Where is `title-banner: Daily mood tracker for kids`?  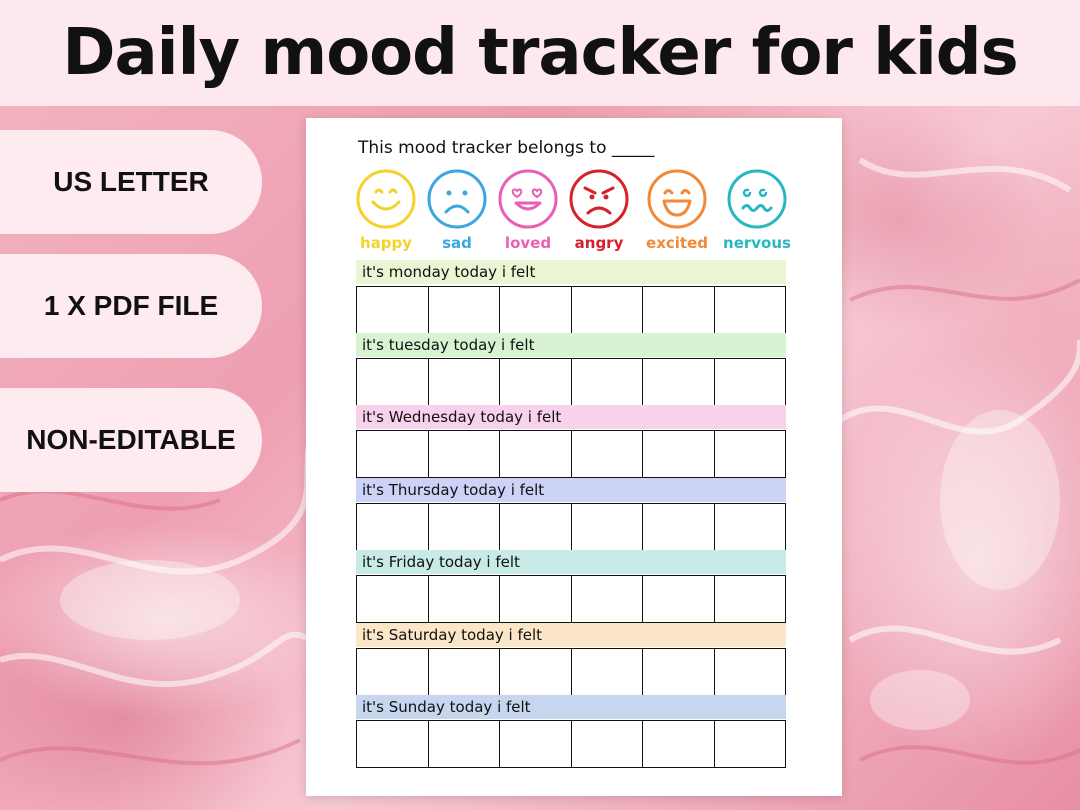
title-banner: Daily mood tracker for kids is located at coordinates (540, 53).